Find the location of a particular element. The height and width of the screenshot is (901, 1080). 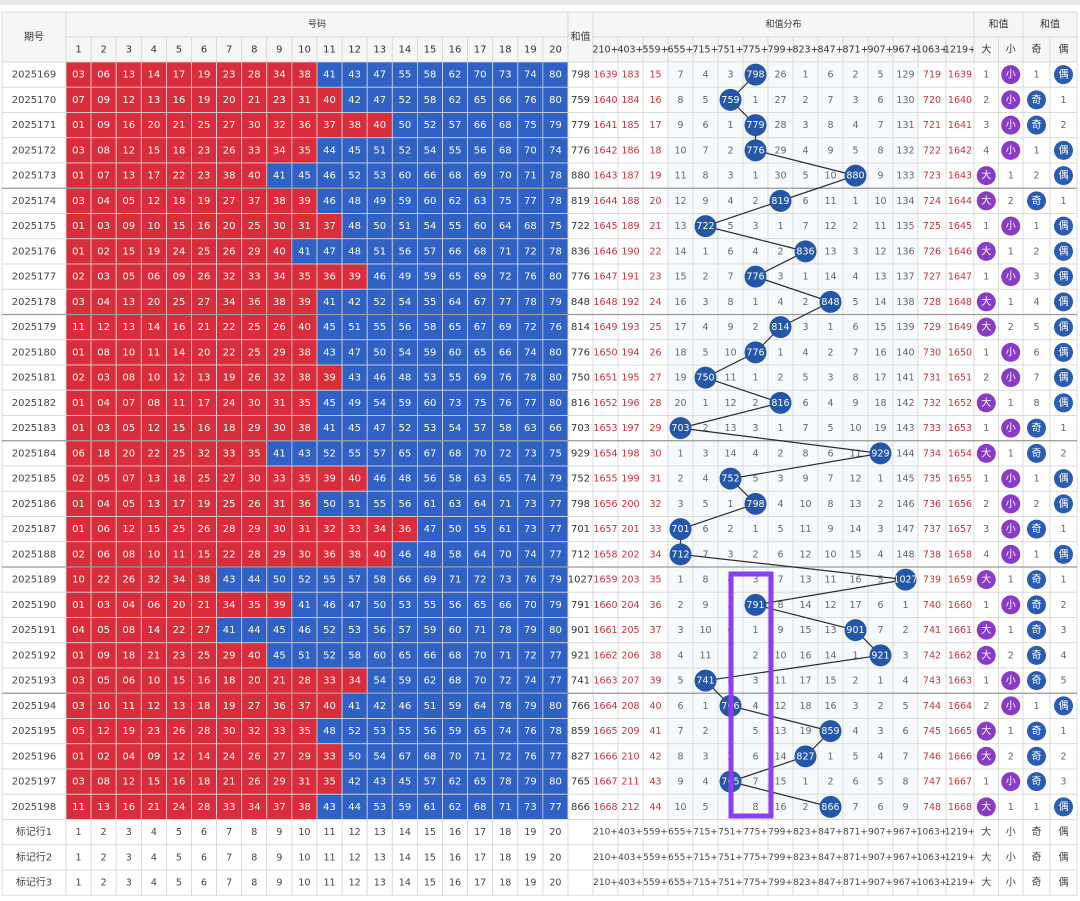

red-number: 34 is located at coordinates (254, 807).